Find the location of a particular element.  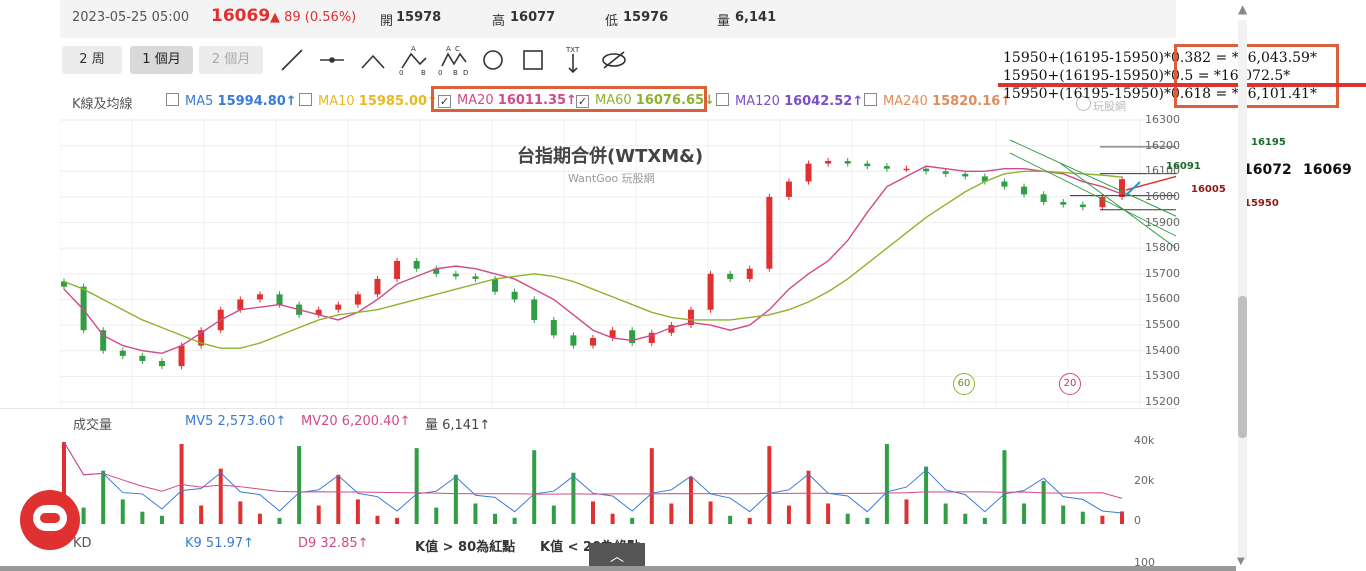

vertical-scrollbar-thumb is located at coordinates (1242, 367).